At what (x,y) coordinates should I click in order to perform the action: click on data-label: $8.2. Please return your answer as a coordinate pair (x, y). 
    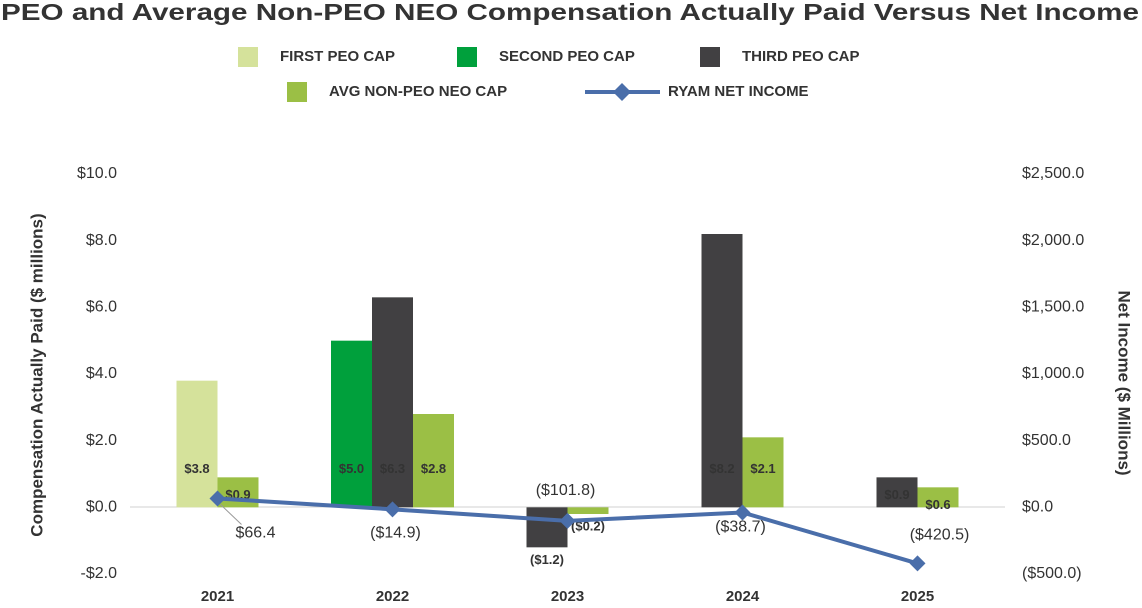
    Looking at the image, I should click on (721, 468).